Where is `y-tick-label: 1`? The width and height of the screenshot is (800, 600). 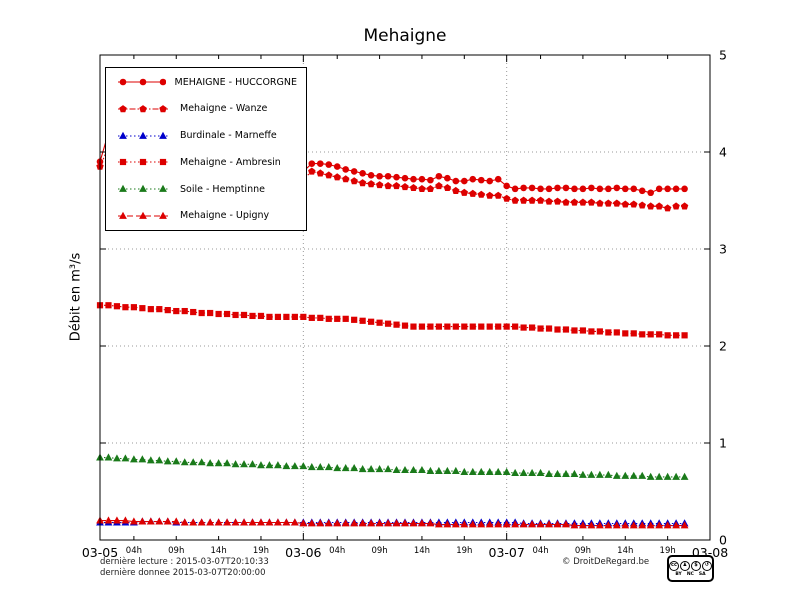
y-tick-label: 1 is located at coordinates (723, 443).